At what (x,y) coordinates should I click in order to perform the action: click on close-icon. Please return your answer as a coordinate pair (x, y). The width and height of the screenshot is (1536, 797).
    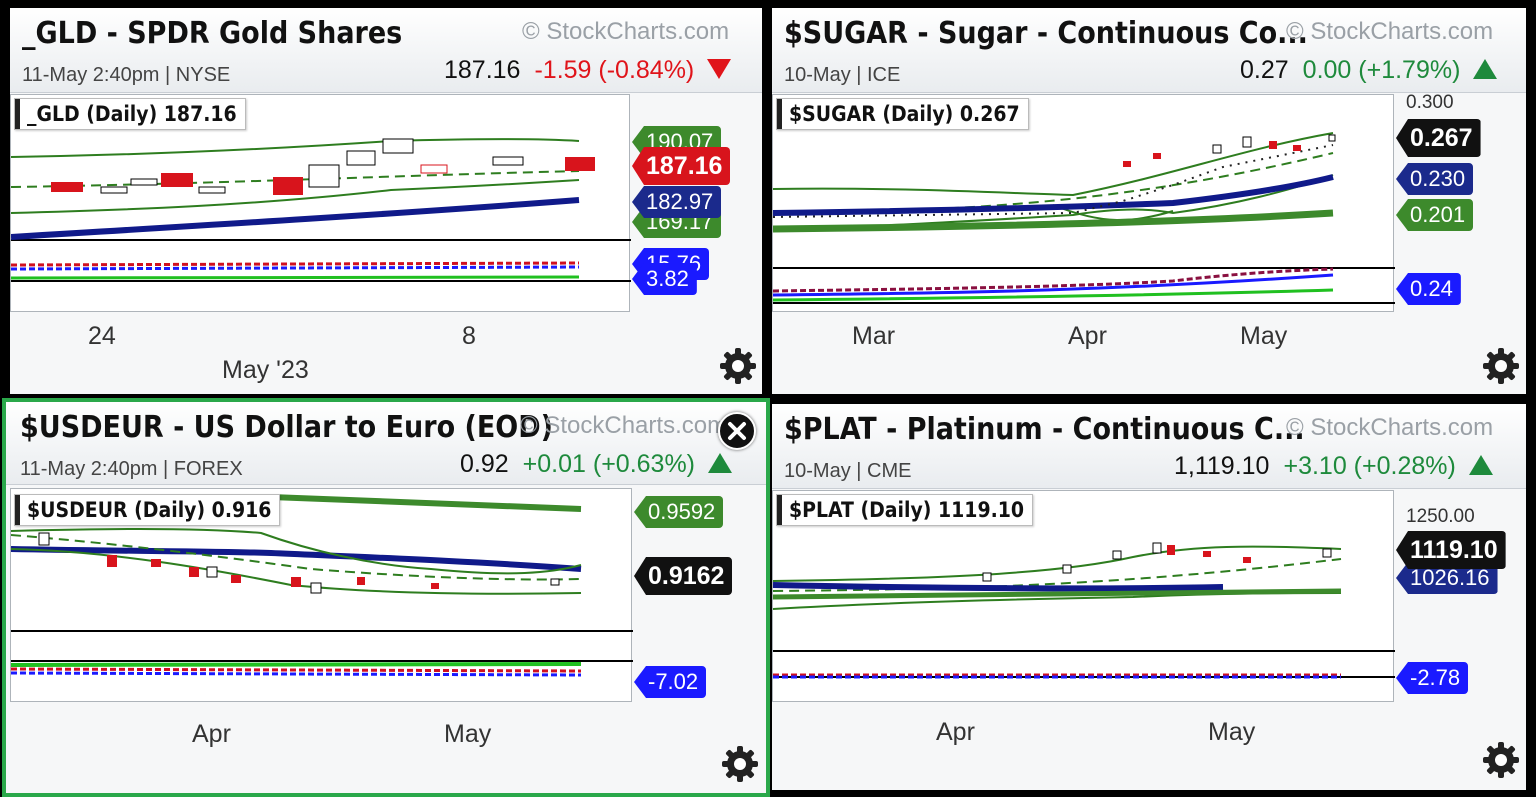
    Looking at the image, I should click on (737, 431).